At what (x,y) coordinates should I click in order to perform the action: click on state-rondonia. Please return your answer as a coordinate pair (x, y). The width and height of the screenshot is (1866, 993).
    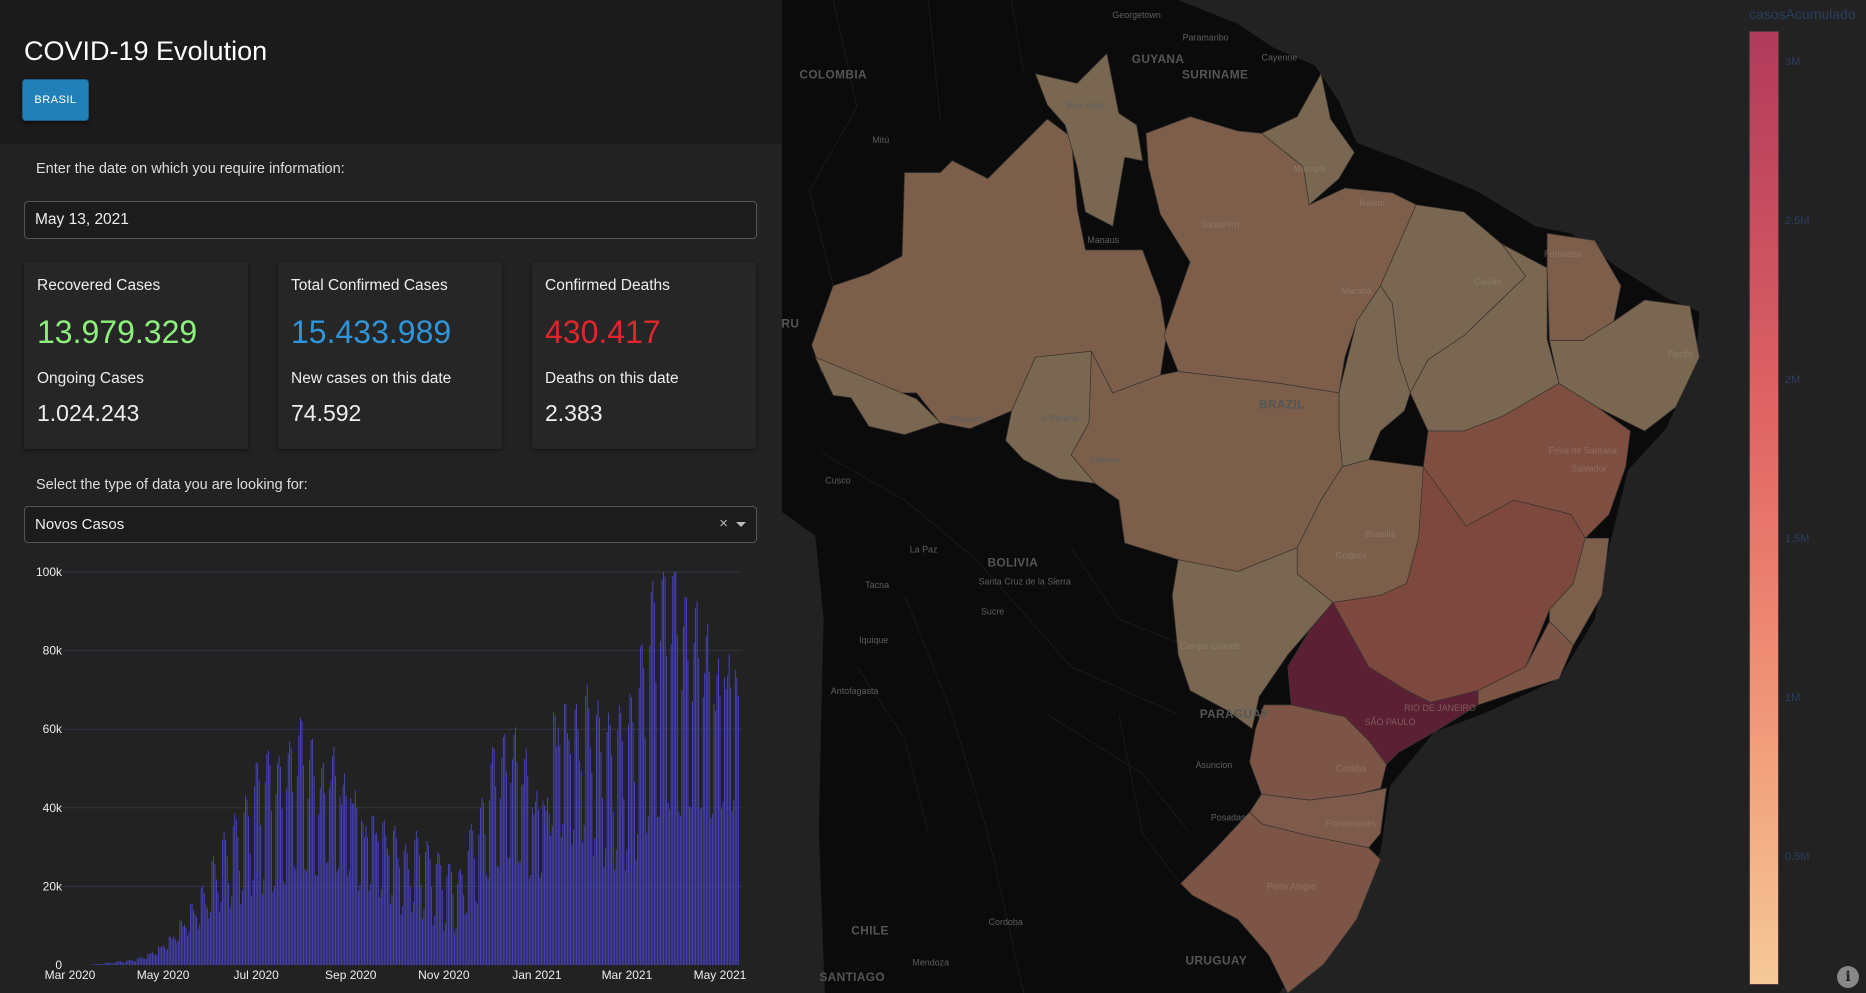
    Looking at the image, I should click on (1050, 417).